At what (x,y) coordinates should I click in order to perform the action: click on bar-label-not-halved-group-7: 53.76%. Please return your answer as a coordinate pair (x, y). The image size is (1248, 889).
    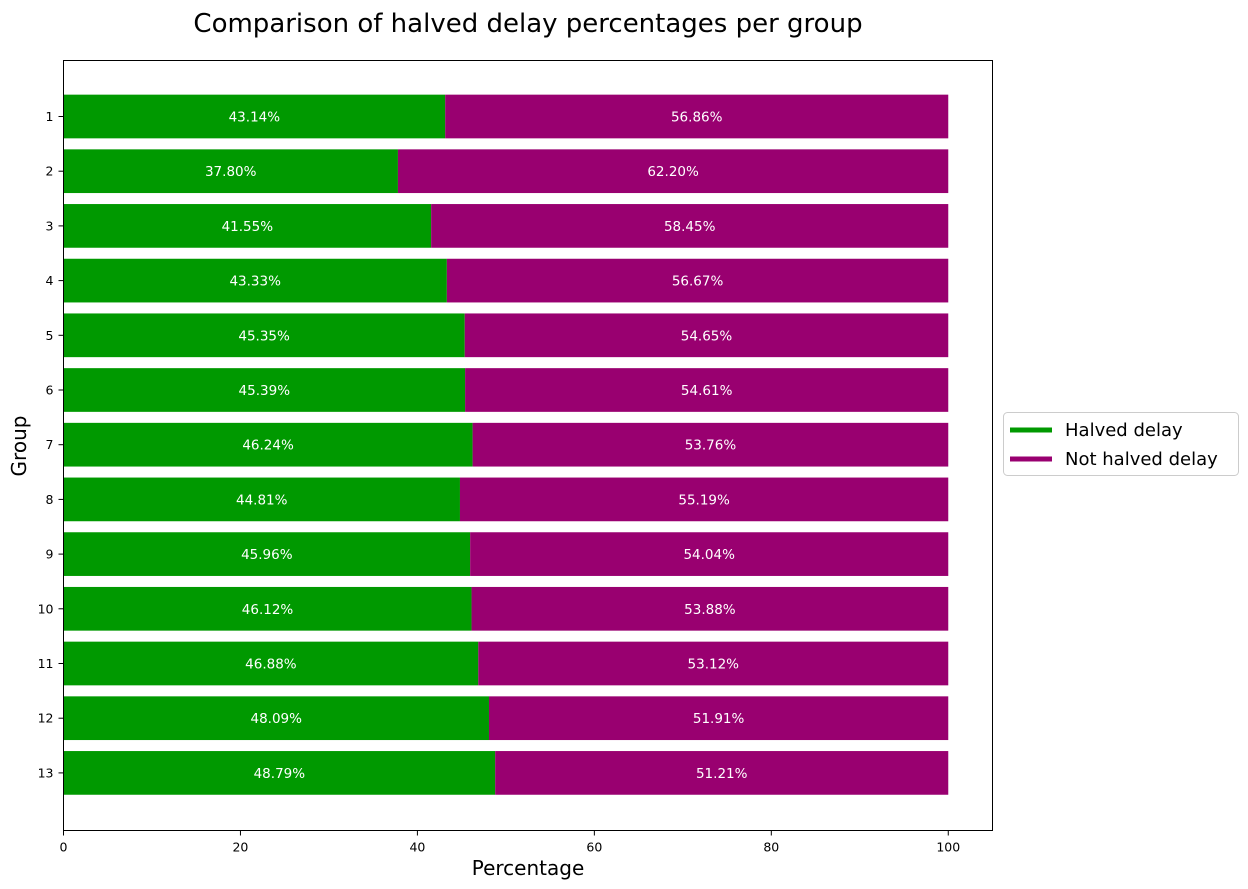
    Looking at the image, I should click on (711, 446).